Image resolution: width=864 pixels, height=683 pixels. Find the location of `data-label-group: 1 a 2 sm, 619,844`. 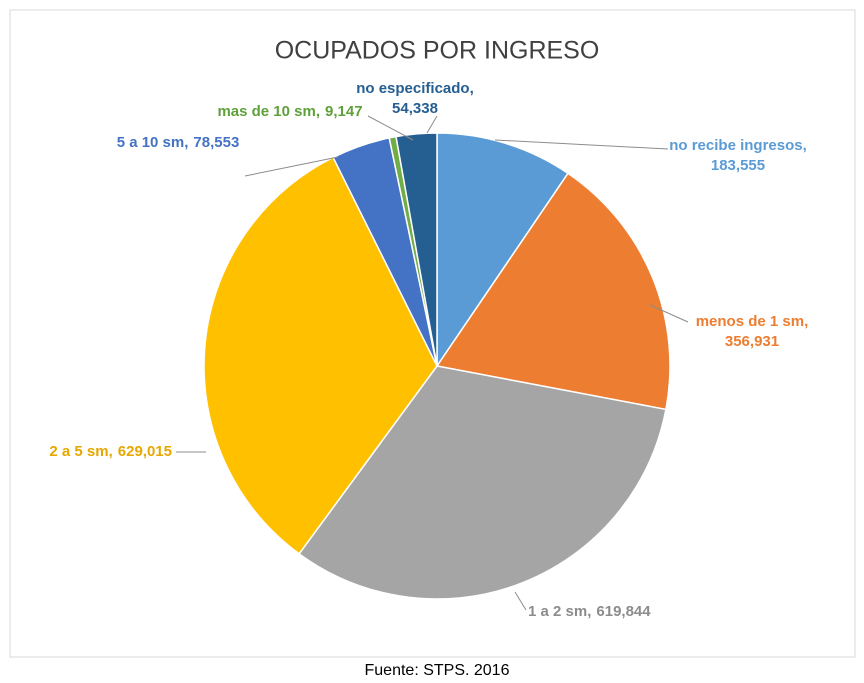

data-label-group: 1 a 2 sm, 619,844 is located at coordinates (589, 611).